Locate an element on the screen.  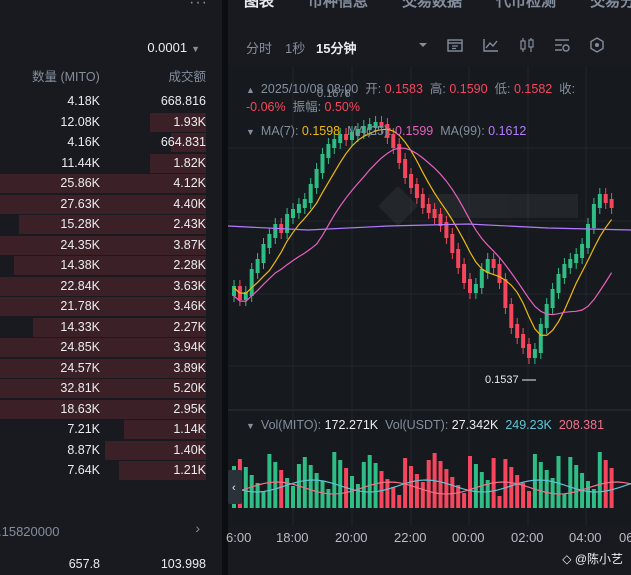
ask-row: 24.85K 3.94K is located at coordinates (111, 347).